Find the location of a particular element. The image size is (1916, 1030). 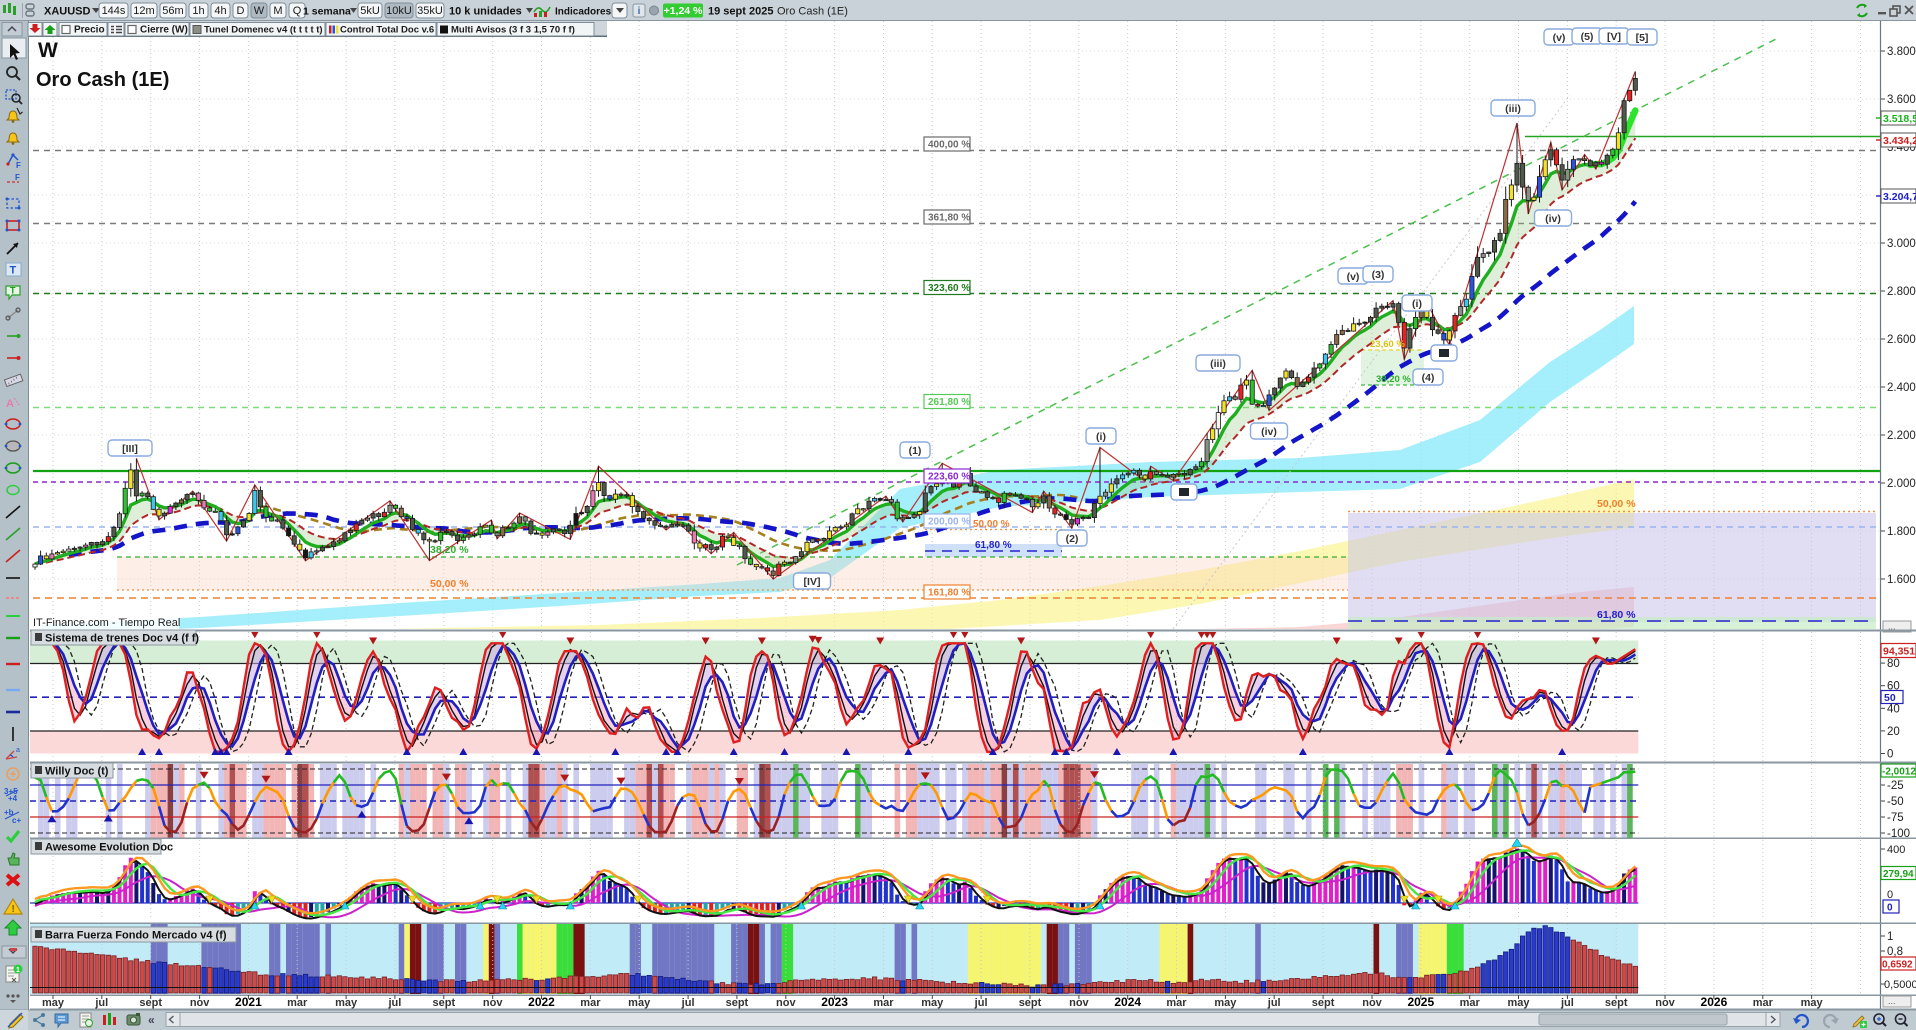

svg-text: 2026 is located at coordinates (1714, 1002).